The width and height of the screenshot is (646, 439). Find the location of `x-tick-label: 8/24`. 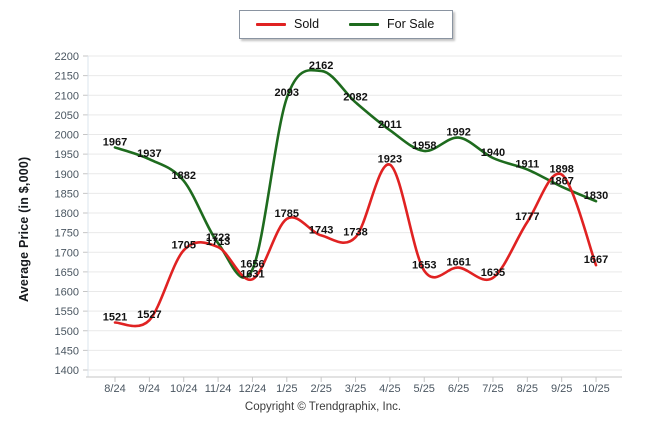

x-tick-label: 8/24 is located at coordinates (114, 389).